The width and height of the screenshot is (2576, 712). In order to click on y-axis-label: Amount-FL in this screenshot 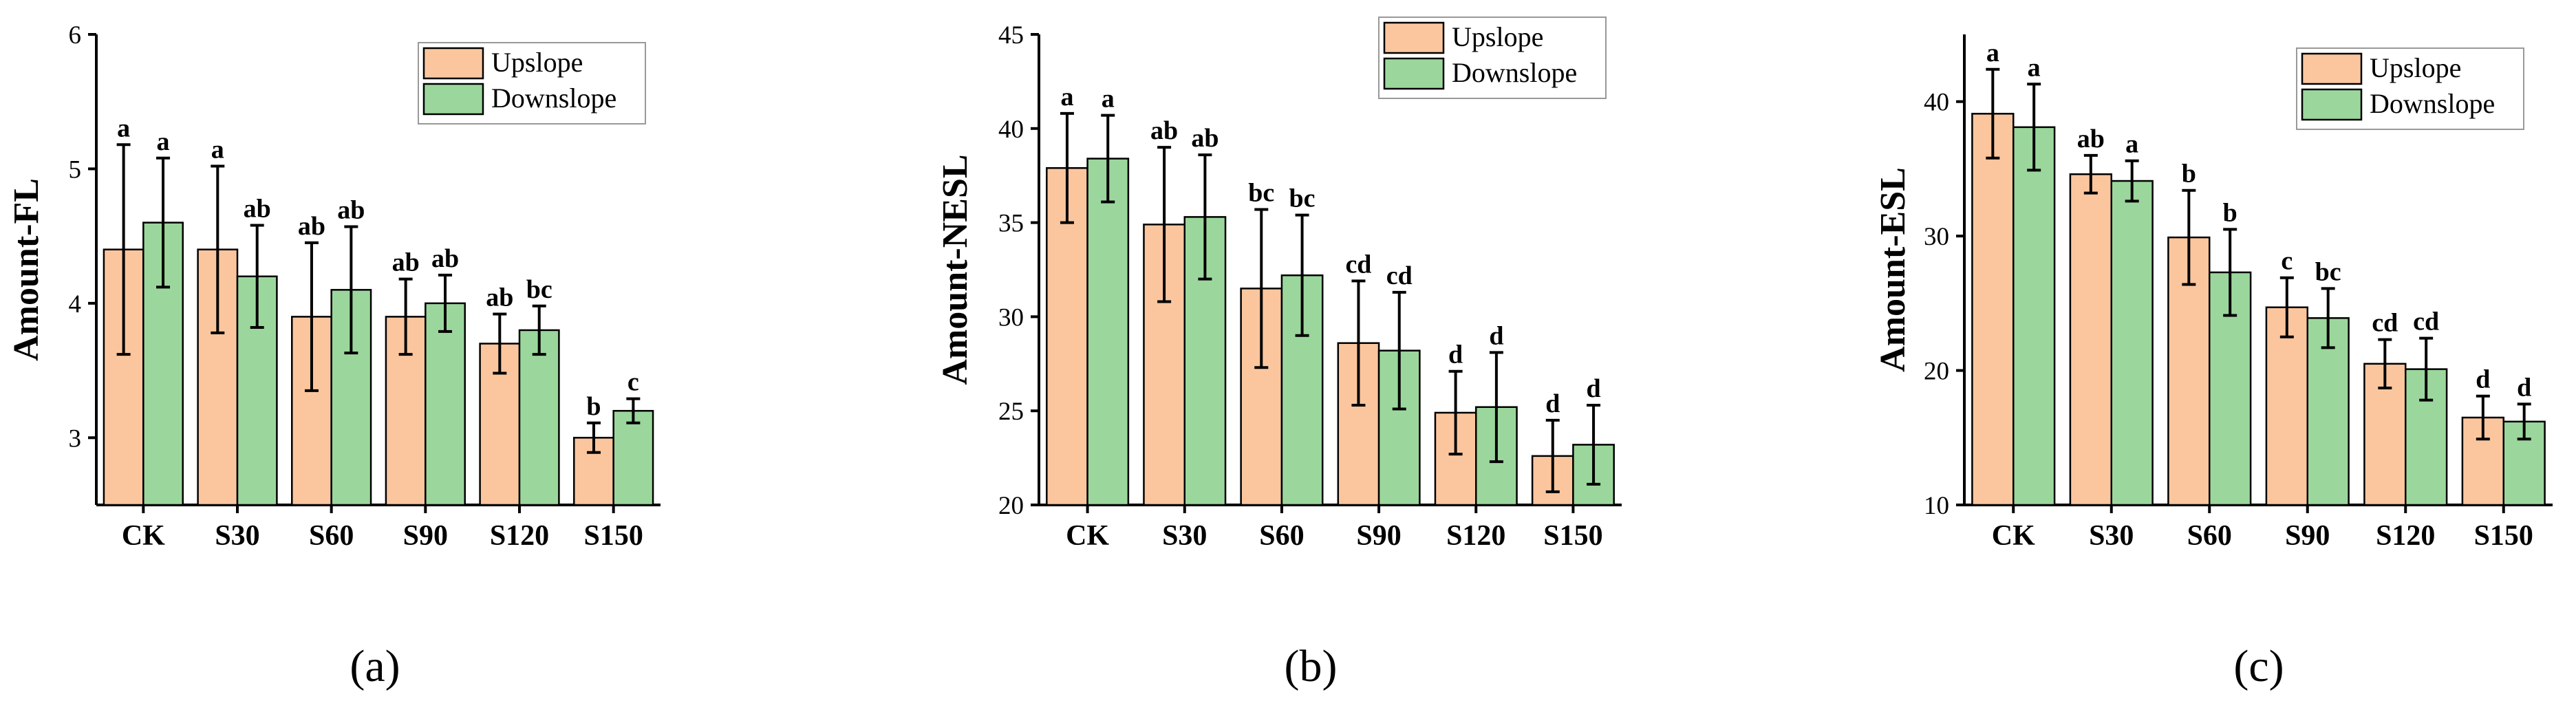, I will do `click(27, 269)`.